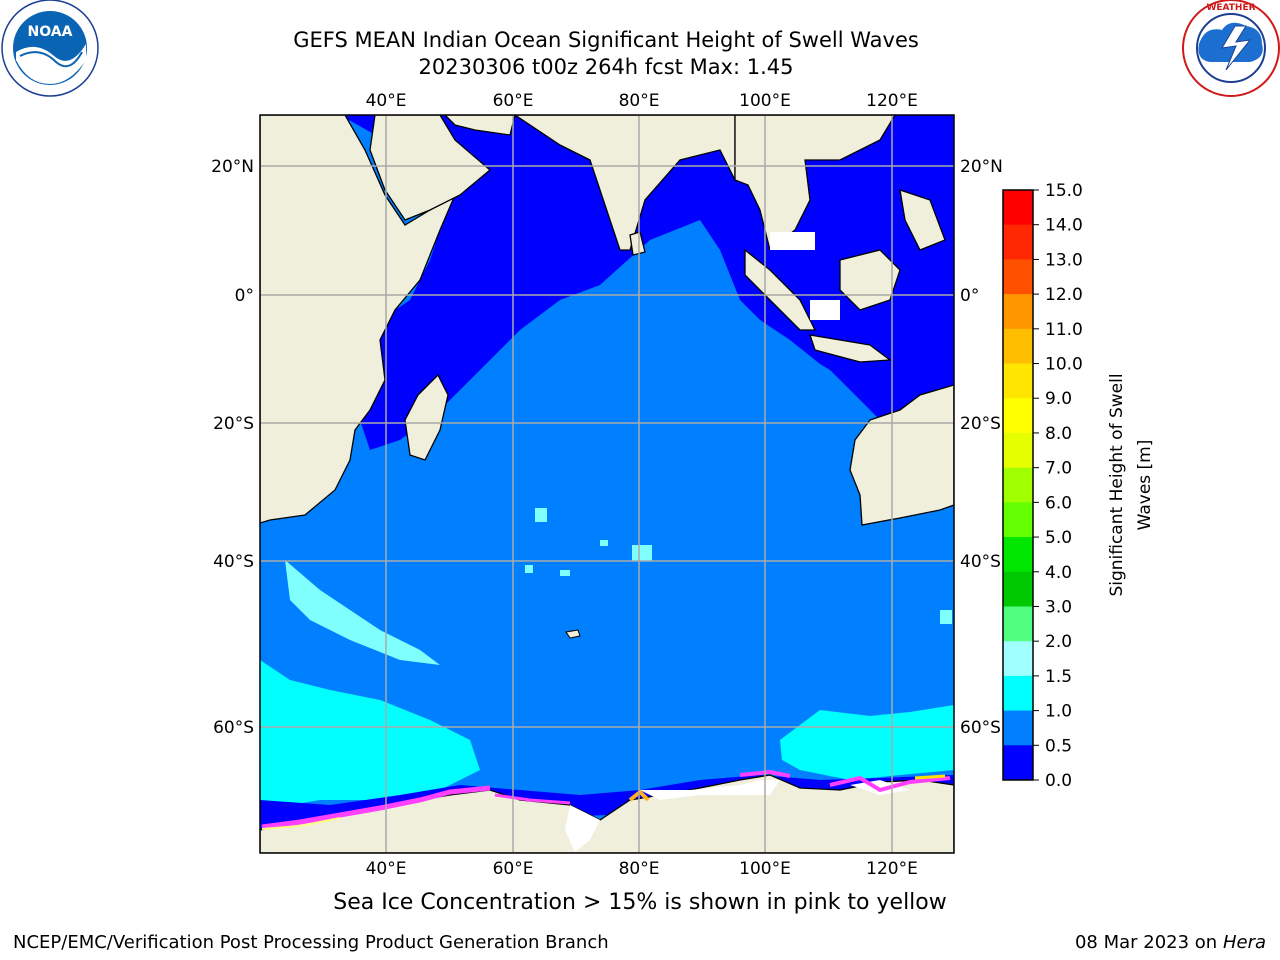 This screenshot has height=960, width=1280. Describe the element at coordinates (370, 735) in the screenshot. I see `ocean-high-swell-west` at that location.